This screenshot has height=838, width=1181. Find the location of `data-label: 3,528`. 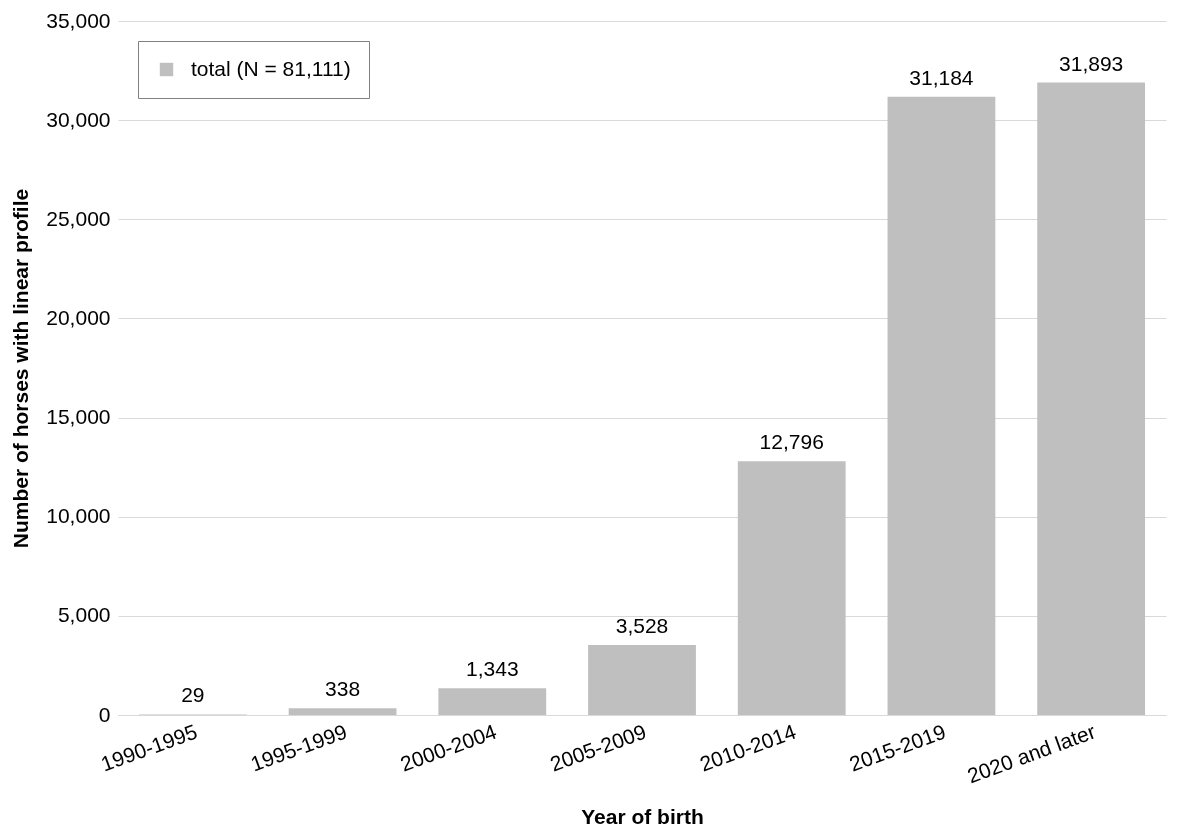

data-label: 3,528 is located at coordinates (642, 626).